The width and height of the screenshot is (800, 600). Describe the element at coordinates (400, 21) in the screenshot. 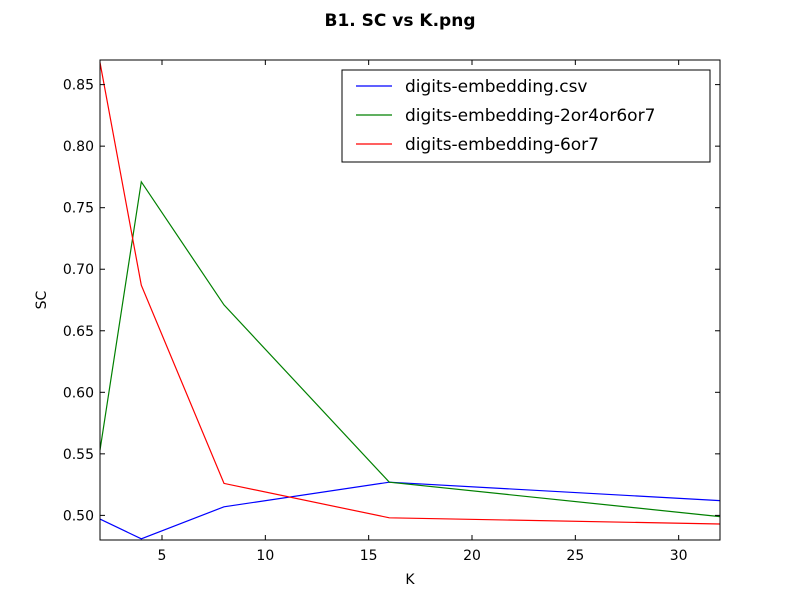

I see `chart-title: B1. SC vs K.png` at that location.